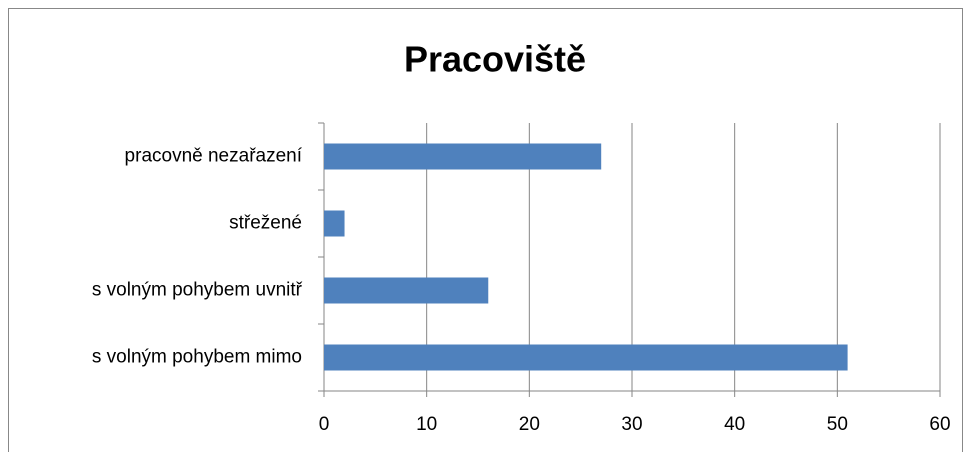 Image resolution: width=971 pixels, height=452 pixels. Describe the element at coordinates (939, 424) in the screenshot. I see `x-tick-label: 60` at that location.